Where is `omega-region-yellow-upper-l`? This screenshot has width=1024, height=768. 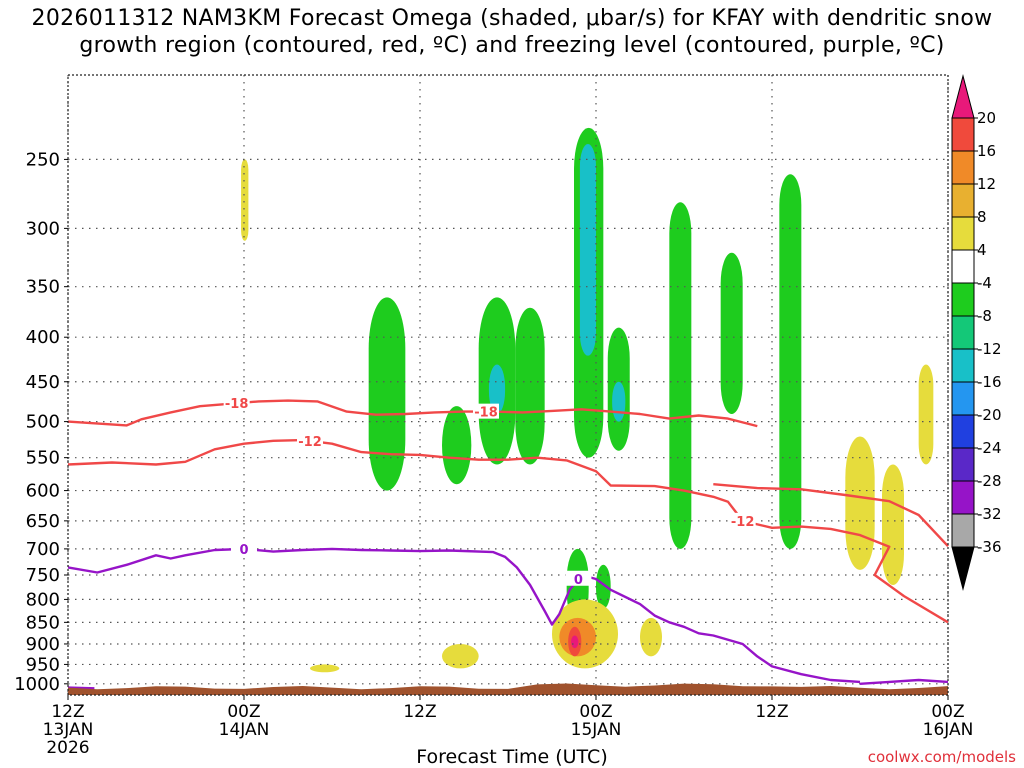 omega-region-yellow-upper-l is located at coordinates (245, 200).